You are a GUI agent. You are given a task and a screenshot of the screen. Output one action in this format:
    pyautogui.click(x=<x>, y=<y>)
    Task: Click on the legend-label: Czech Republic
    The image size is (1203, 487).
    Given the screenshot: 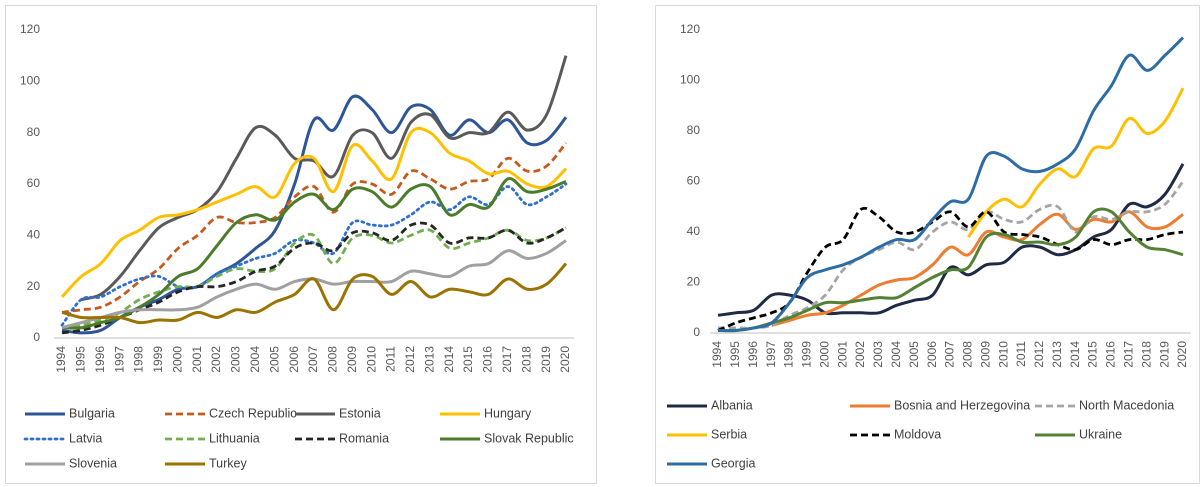 What is the action you would take?
    pyautogui.click(x=253, y=413)
    